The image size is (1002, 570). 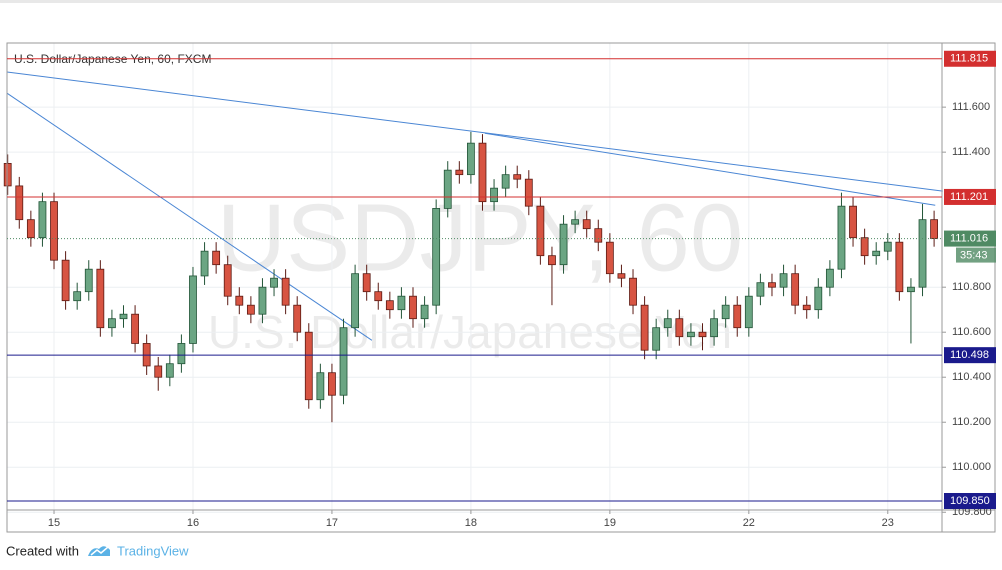 I want to click on tradingview-logo, so click(x=99, y=551).